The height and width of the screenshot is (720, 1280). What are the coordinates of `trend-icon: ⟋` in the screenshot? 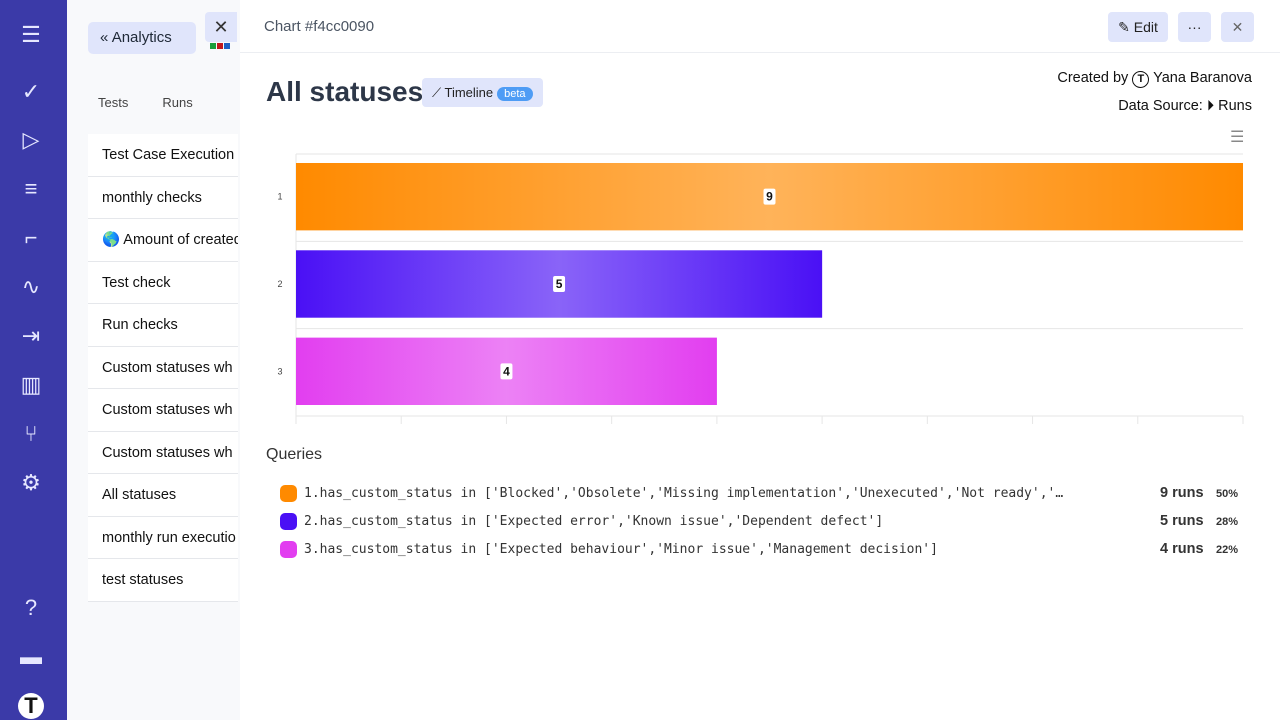 It's located at (438, 92).